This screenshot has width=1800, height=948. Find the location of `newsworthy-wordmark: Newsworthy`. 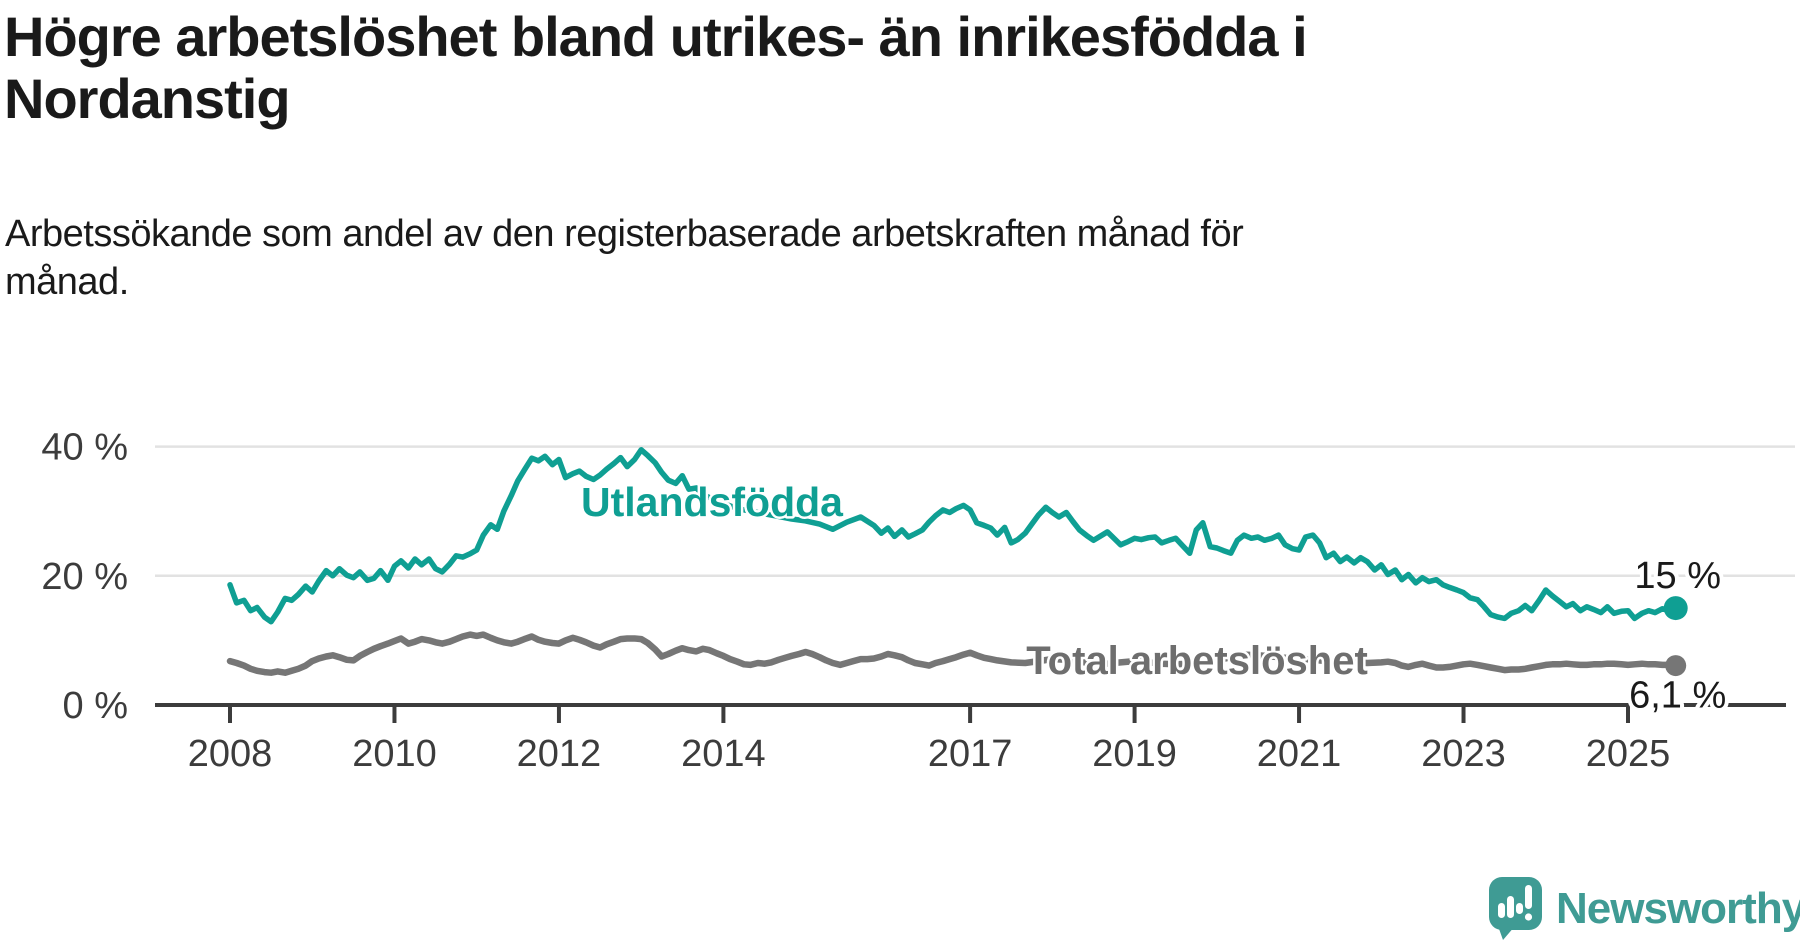

newsworthy-wordmark: Newsworthy is located at coordinates (1678, 908).